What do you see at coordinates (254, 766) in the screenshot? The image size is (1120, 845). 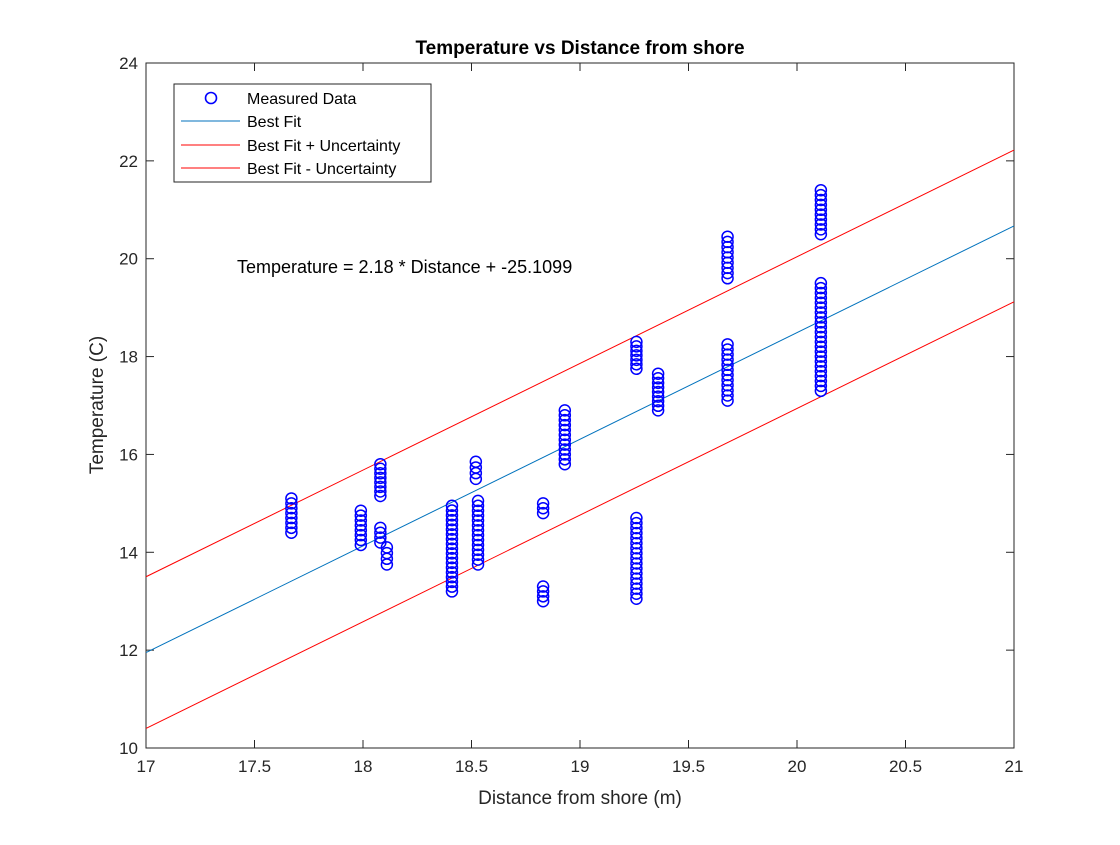 I see `x-tick-label: 17.5` at bounding box center [254, 766].